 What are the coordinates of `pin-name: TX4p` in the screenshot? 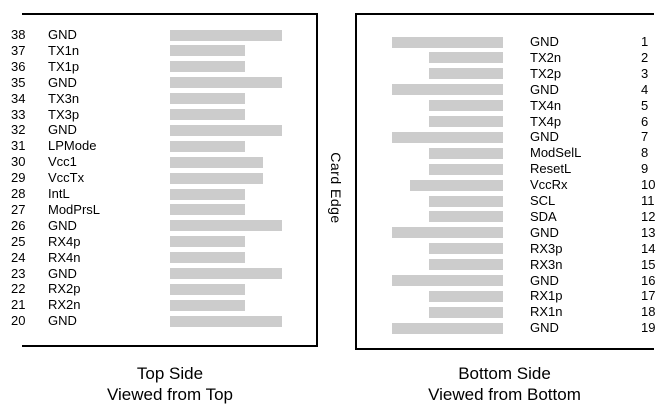 It's located at (546, 121).